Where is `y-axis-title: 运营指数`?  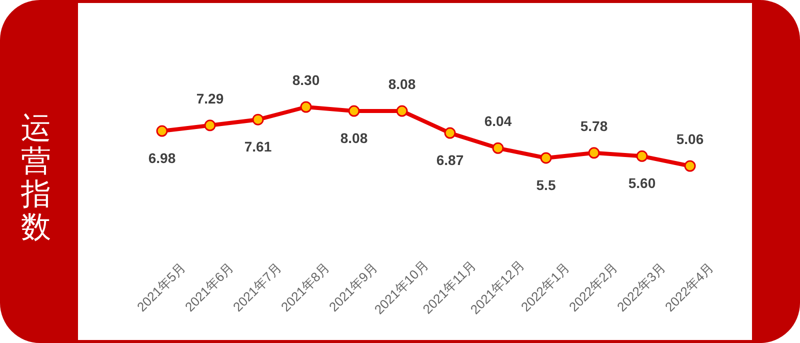
y-axis-title: 运营指数 is located at coordinates (35, 178).